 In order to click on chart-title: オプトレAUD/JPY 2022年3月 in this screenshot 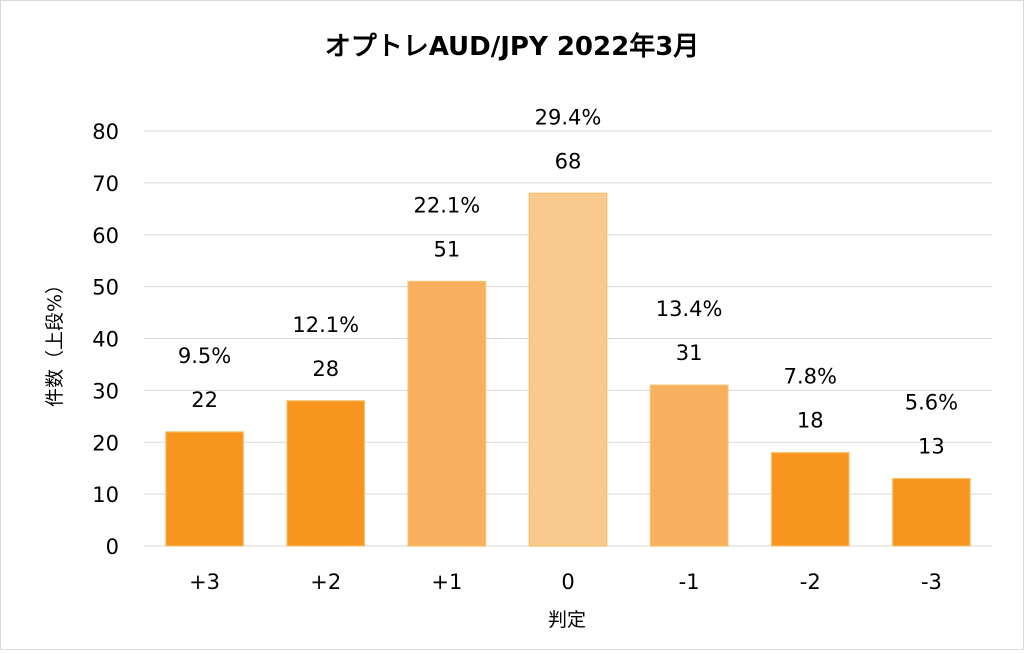, I will do `click(512, 46)`.